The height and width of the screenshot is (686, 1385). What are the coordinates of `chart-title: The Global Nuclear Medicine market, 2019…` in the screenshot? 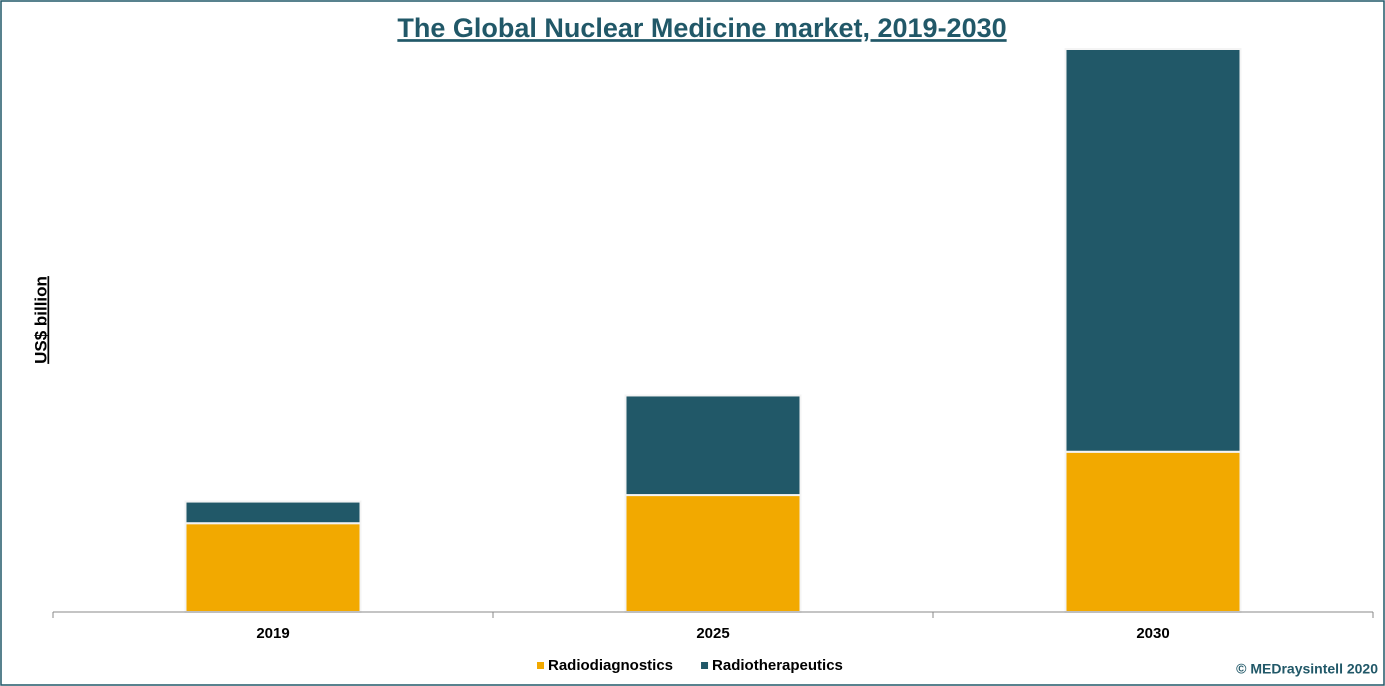 It's located at (701, 28).